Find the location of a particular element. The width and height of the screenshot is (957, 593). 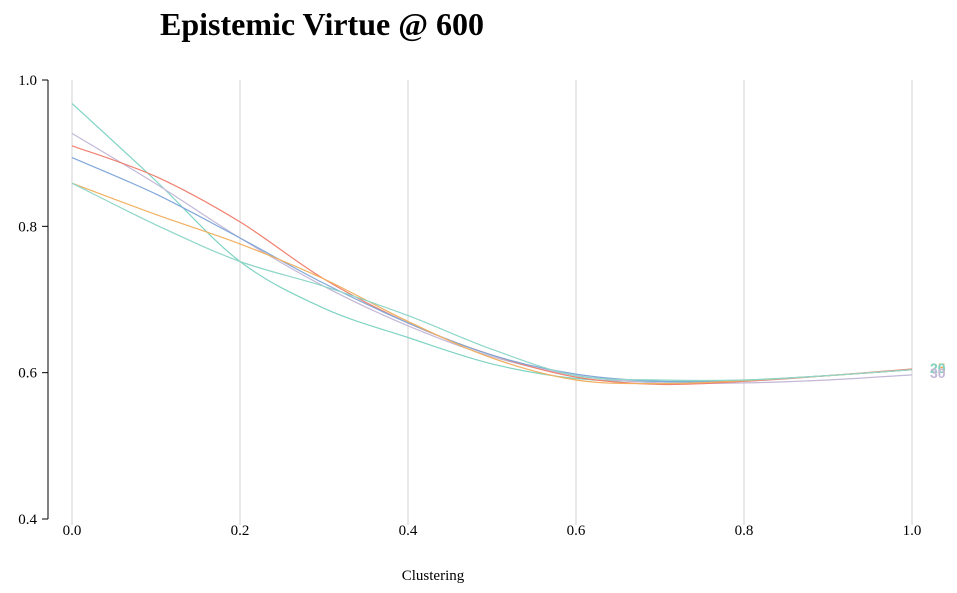

chart-title: Epistemic Virtue @ 600 is located at coordinates (322, 24).